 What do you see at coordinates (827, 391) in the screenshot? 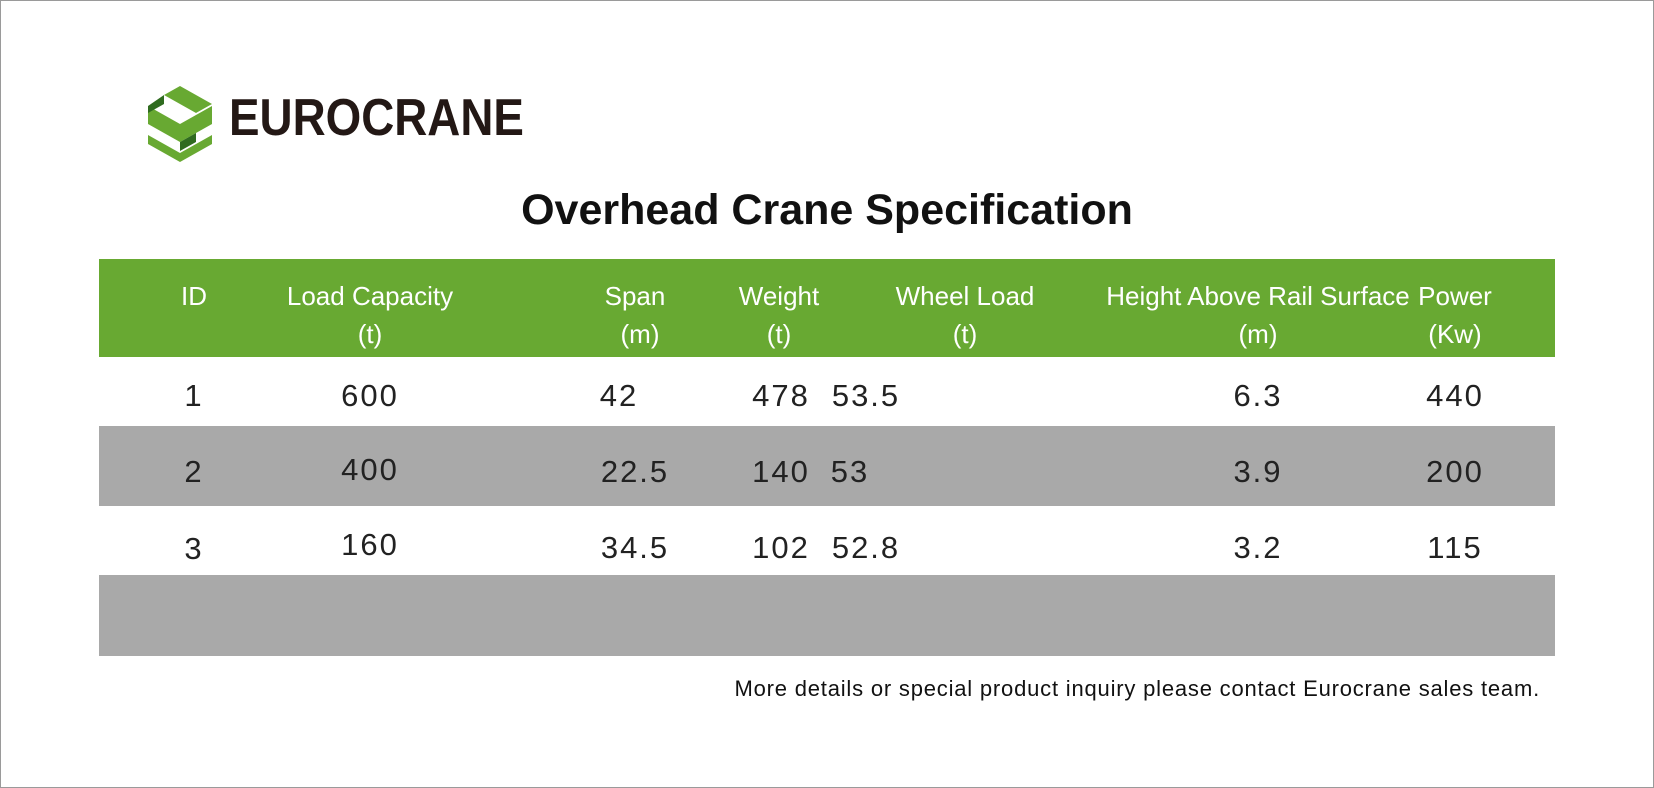
I see `table-row: 1 600 42 478 53.5 6.3 440` at bounding box center [827, 391].